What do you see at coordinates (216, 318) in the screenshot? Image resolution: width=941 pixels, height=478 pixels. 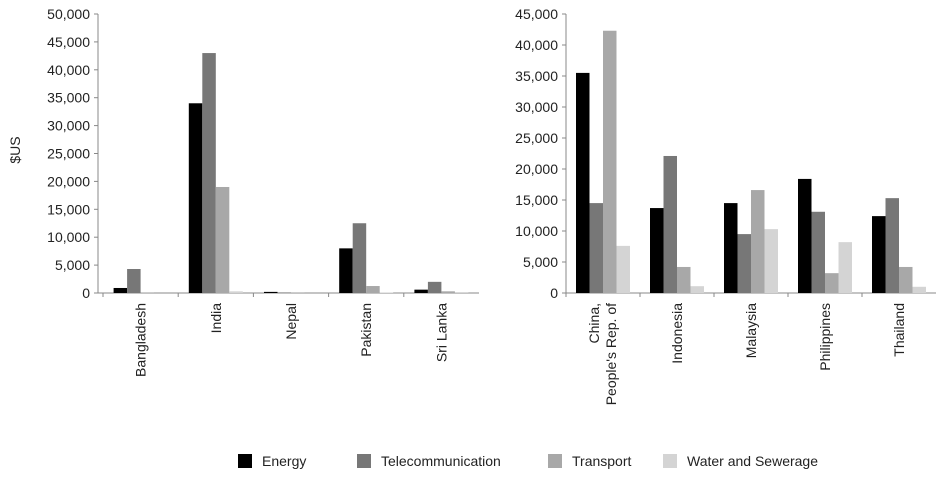 I see `x-tick-label: India` at bounding box center [216, 318].